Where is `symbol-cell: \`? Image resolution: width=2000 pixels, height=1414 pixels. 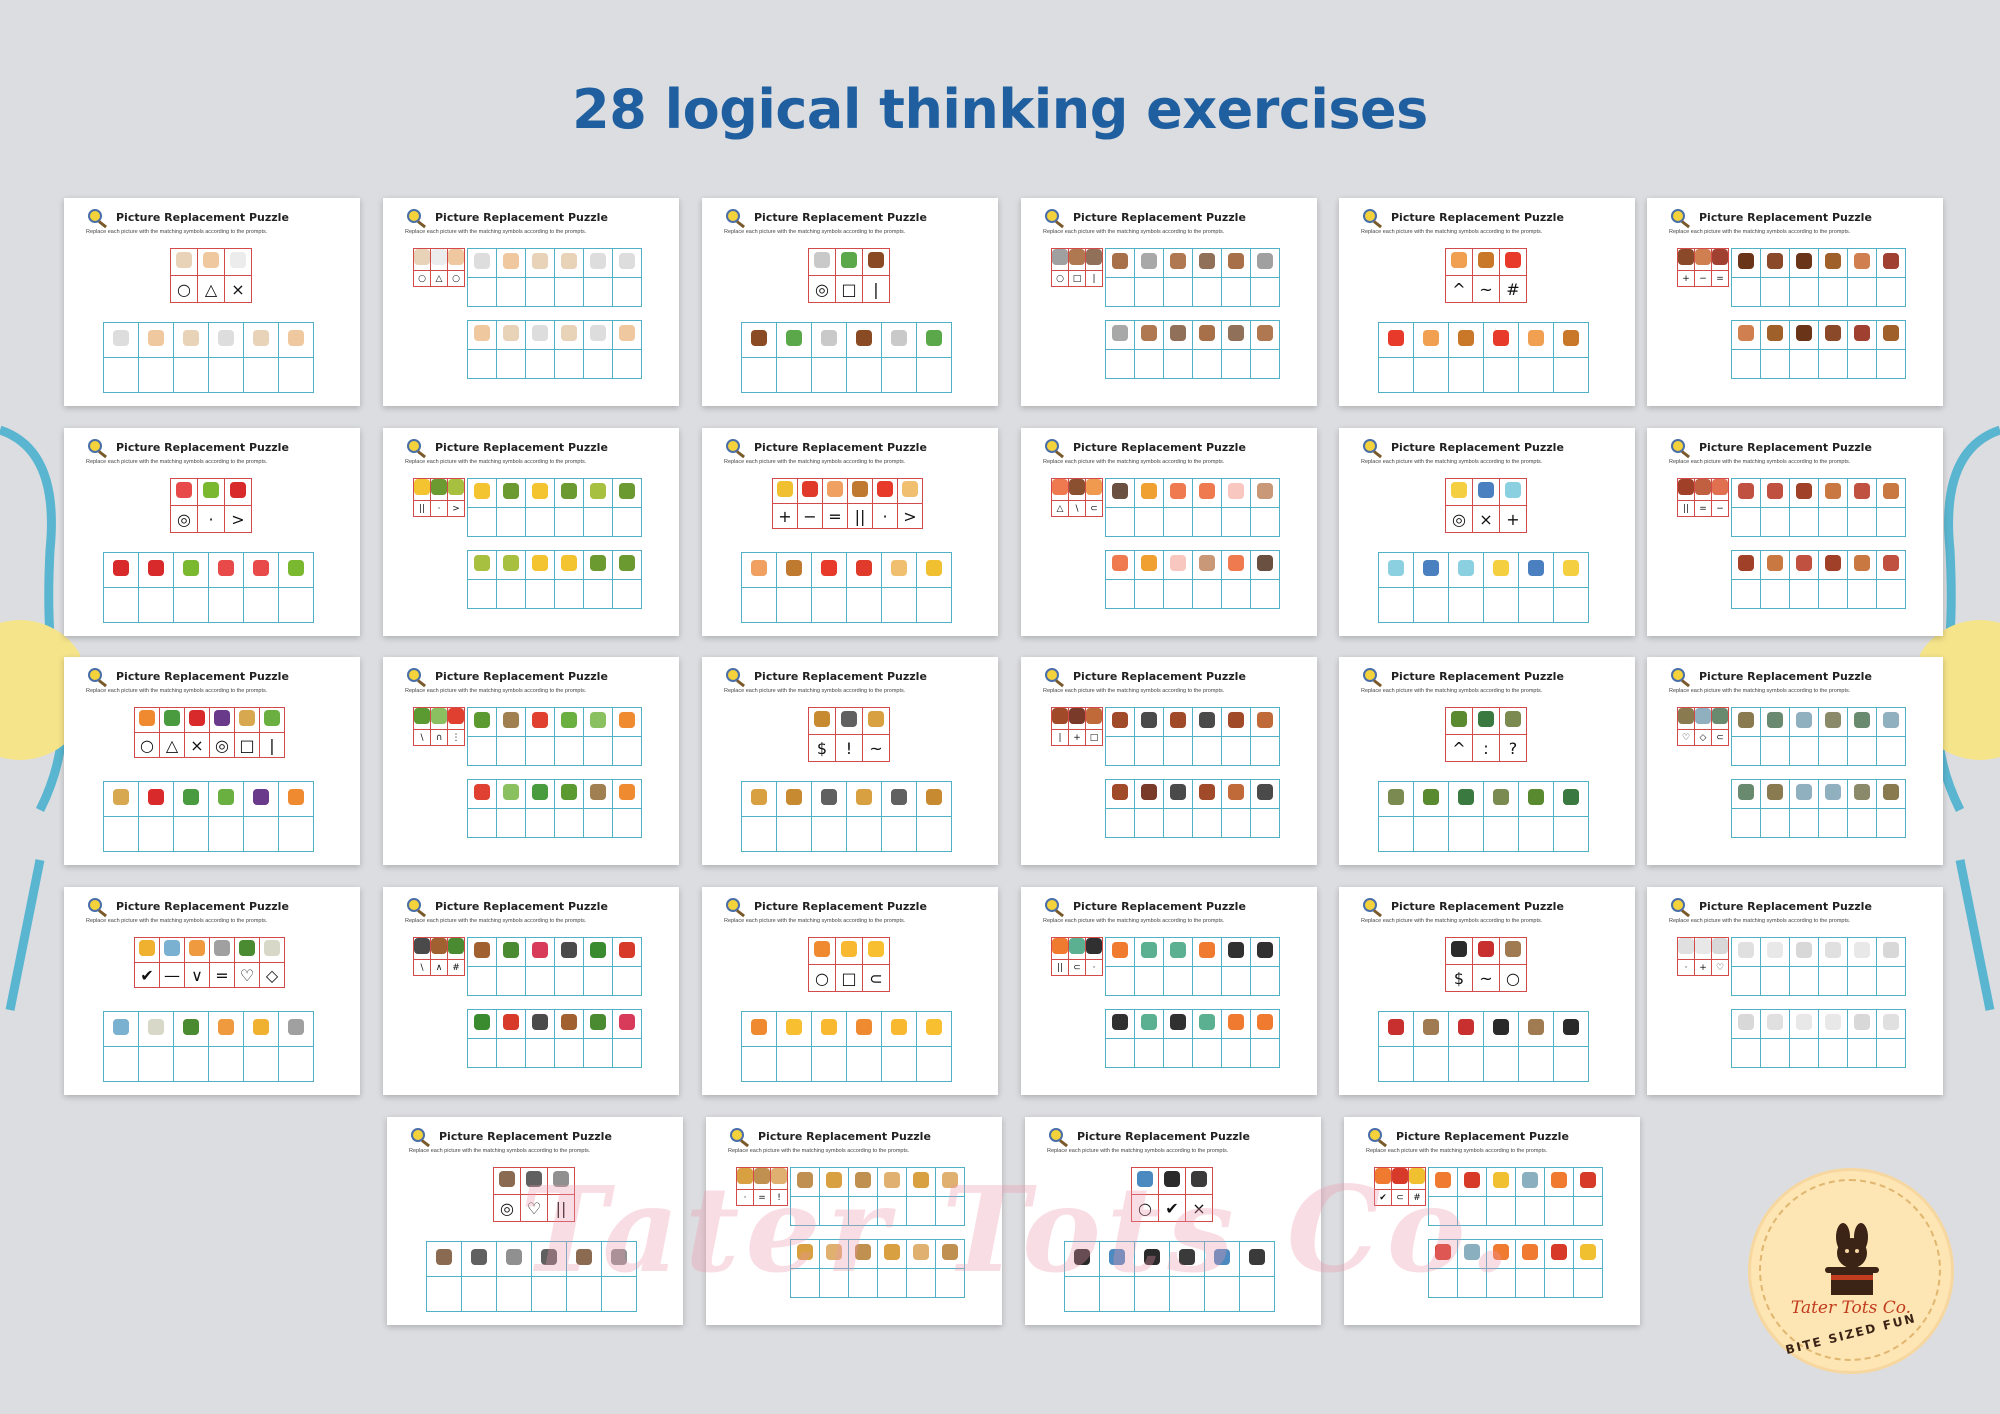
symbol-cell: \ is located at coordinates (422, 737).